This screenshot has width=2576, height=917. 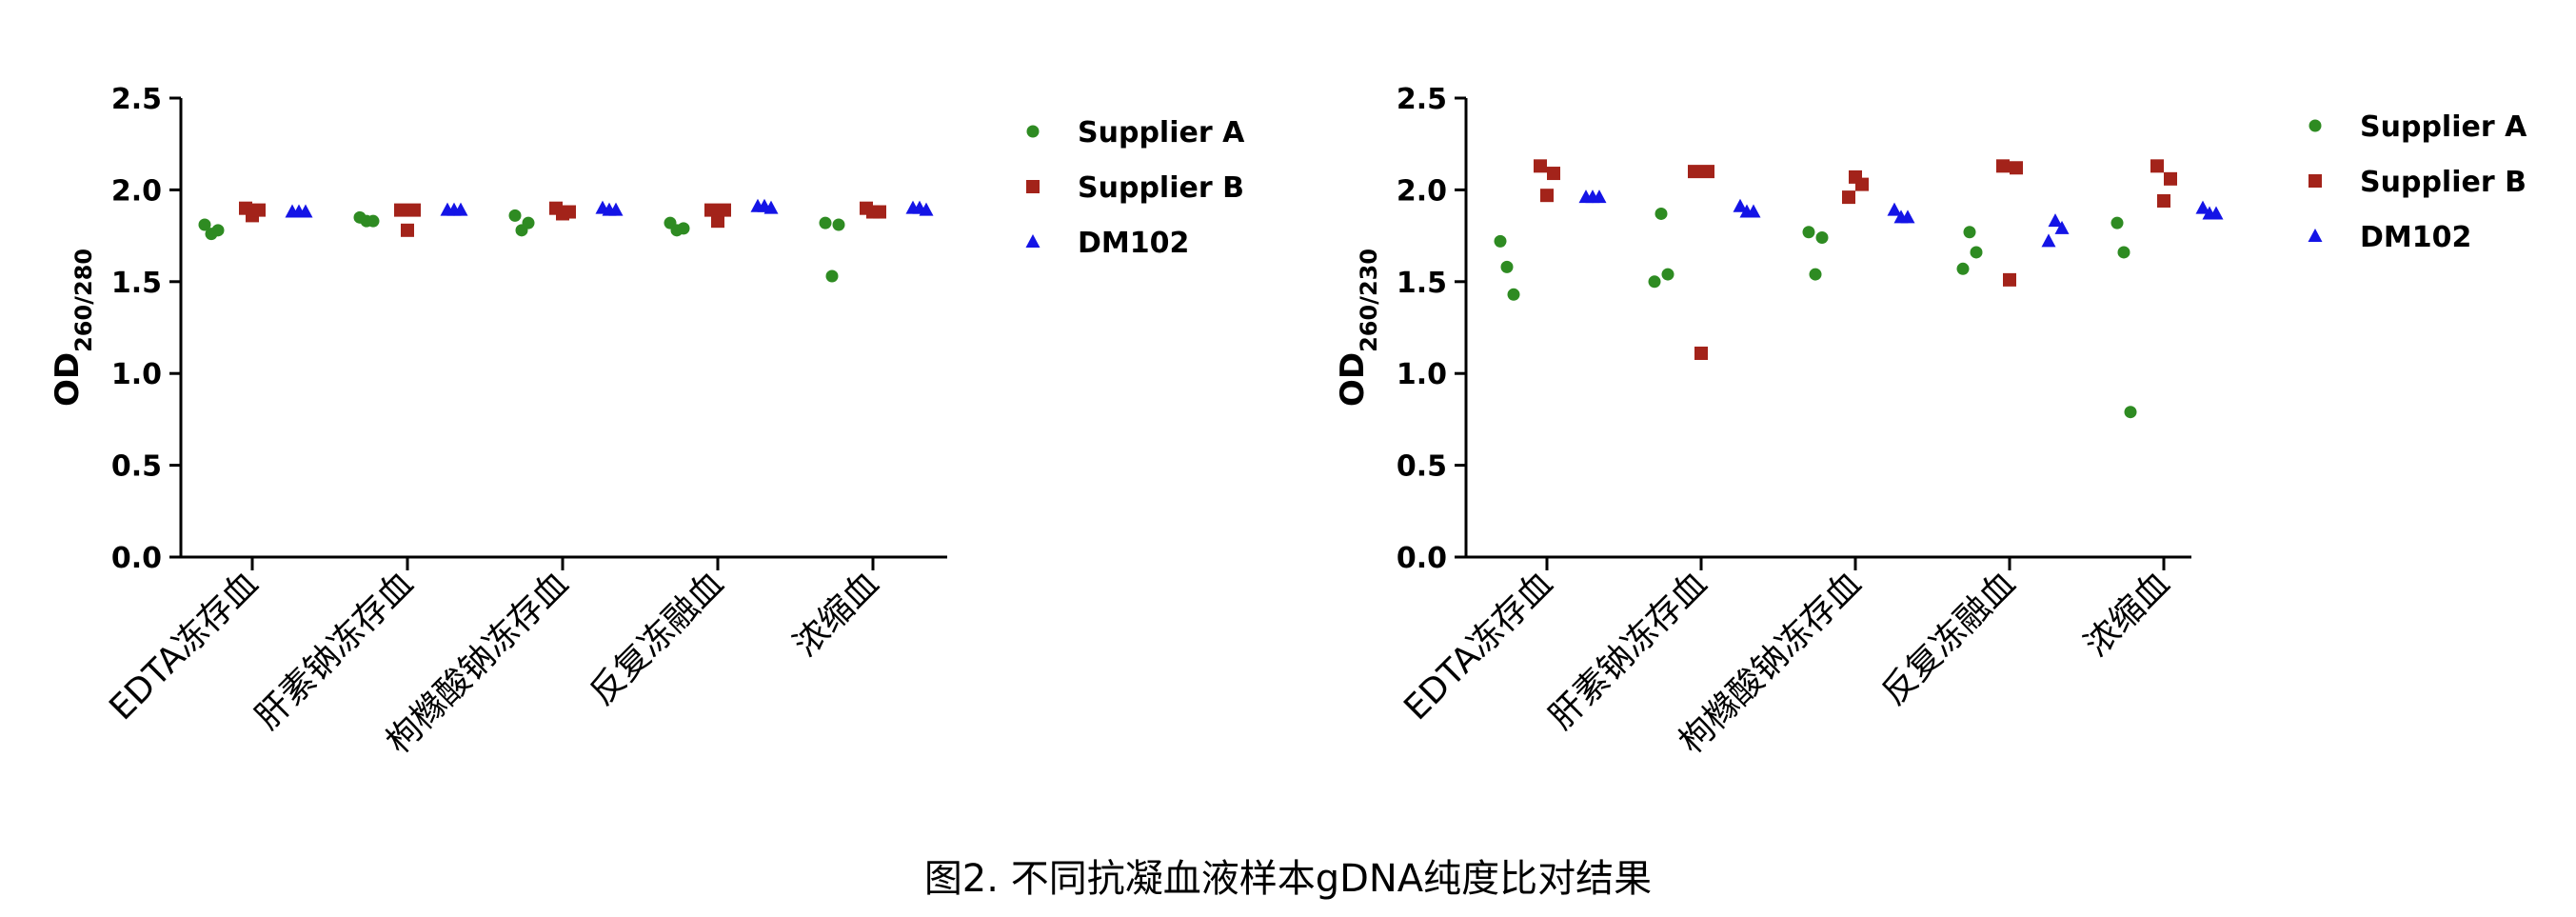 What do you see at coordinates (83, 300) in the screenshot?
I see `y-axis-title-sub: 260/280` at bounding box center [83, 300].